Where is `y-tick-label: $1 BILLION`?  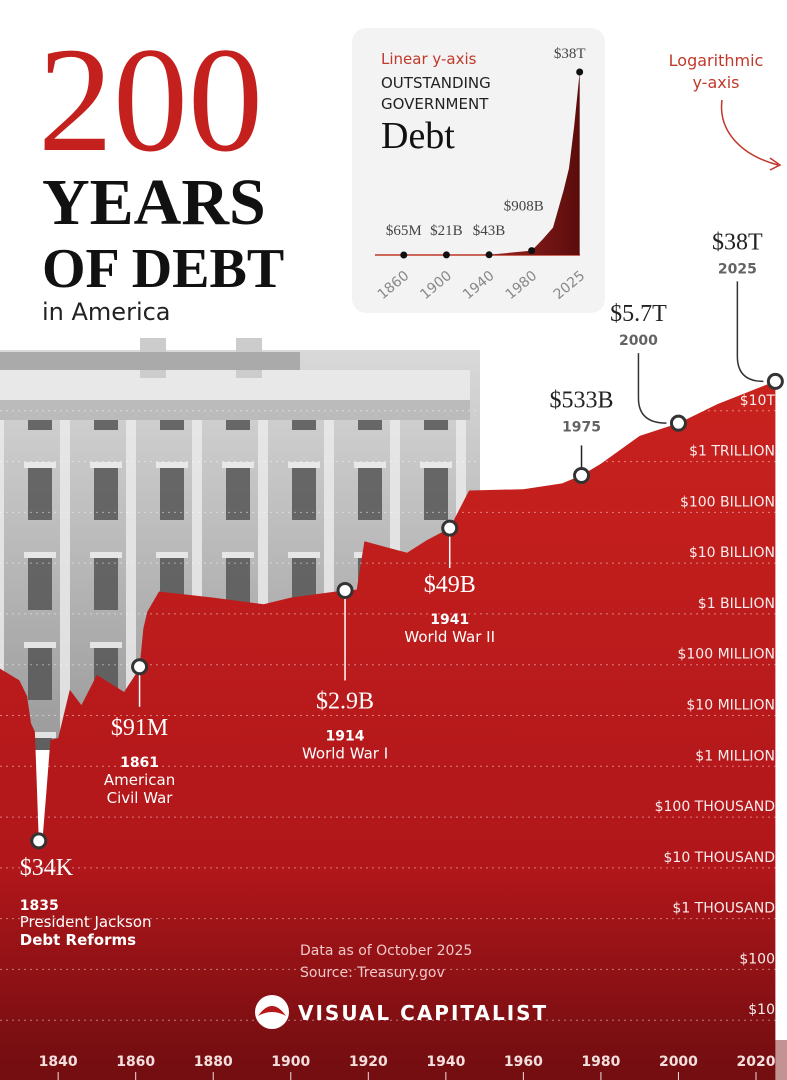 y-tick-label: $1 BILLION is located at coordinates (736, 604).